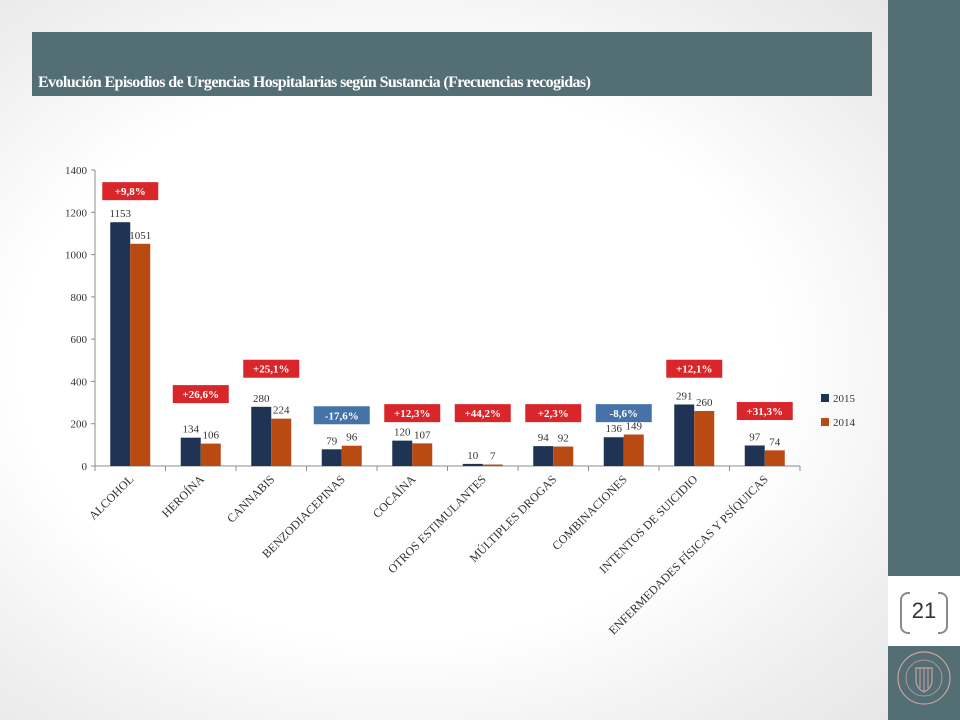 Image resolution: width=960 pixels, height=720 pixels. What do you see at coordinates (704, 403) in the screenshot?
I see `value-label-2014: 260` at bounding box center [704, 403].